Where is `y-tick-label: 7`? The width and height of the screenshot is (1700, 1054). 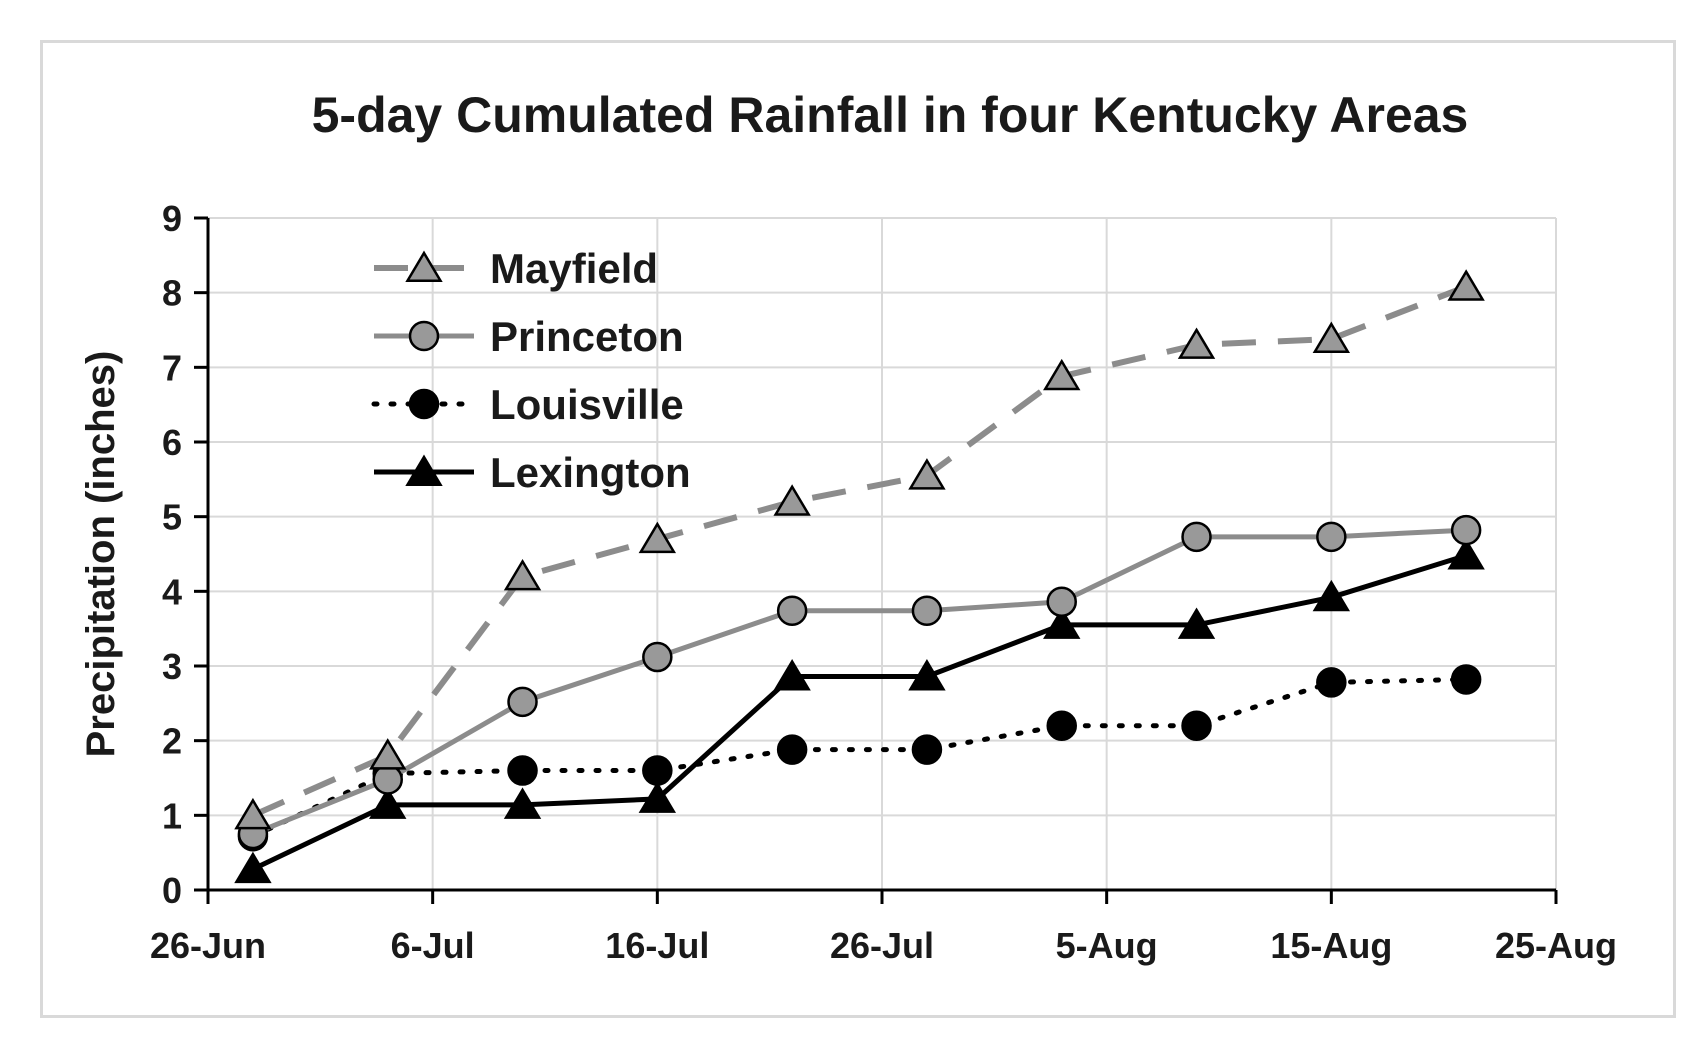
y-tick-label: 7 is located at coordinates (172, 367).